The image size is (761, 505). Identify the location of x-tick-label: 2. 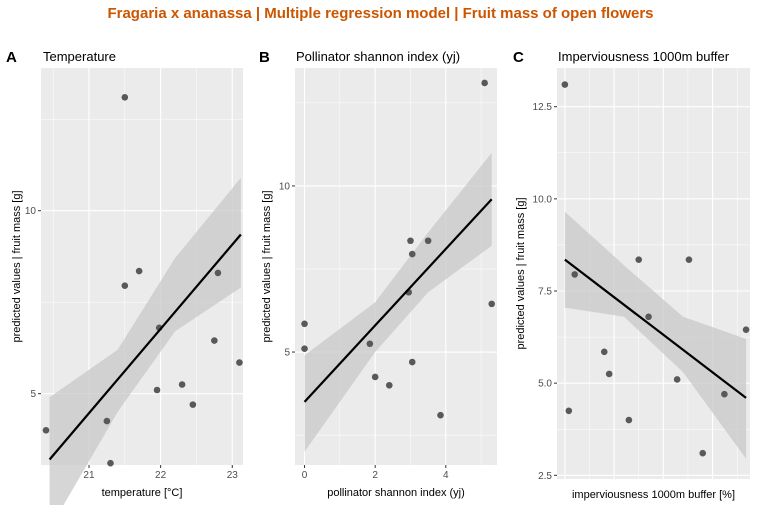
(375, 475).